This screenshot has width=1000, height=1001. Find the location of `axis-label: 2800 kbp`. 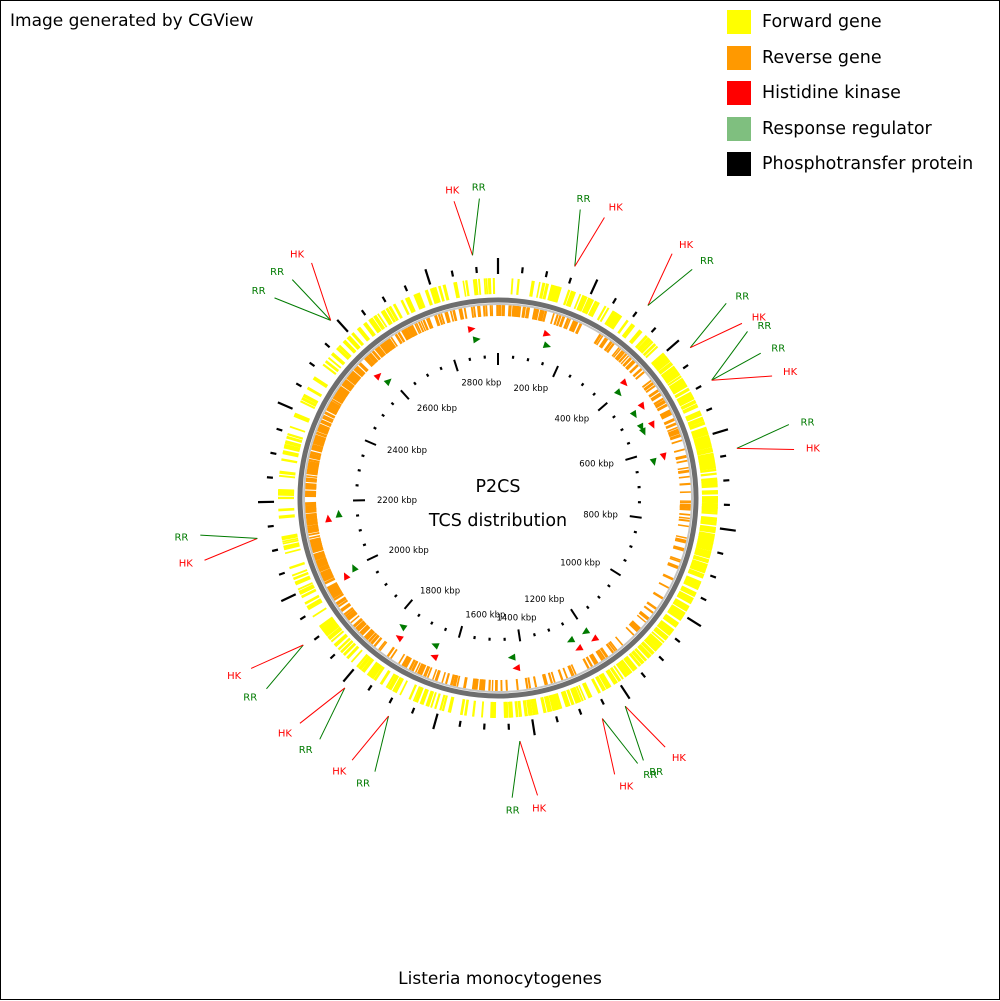

axis-label: 2800 kbp is located at coordinates (481, 384).